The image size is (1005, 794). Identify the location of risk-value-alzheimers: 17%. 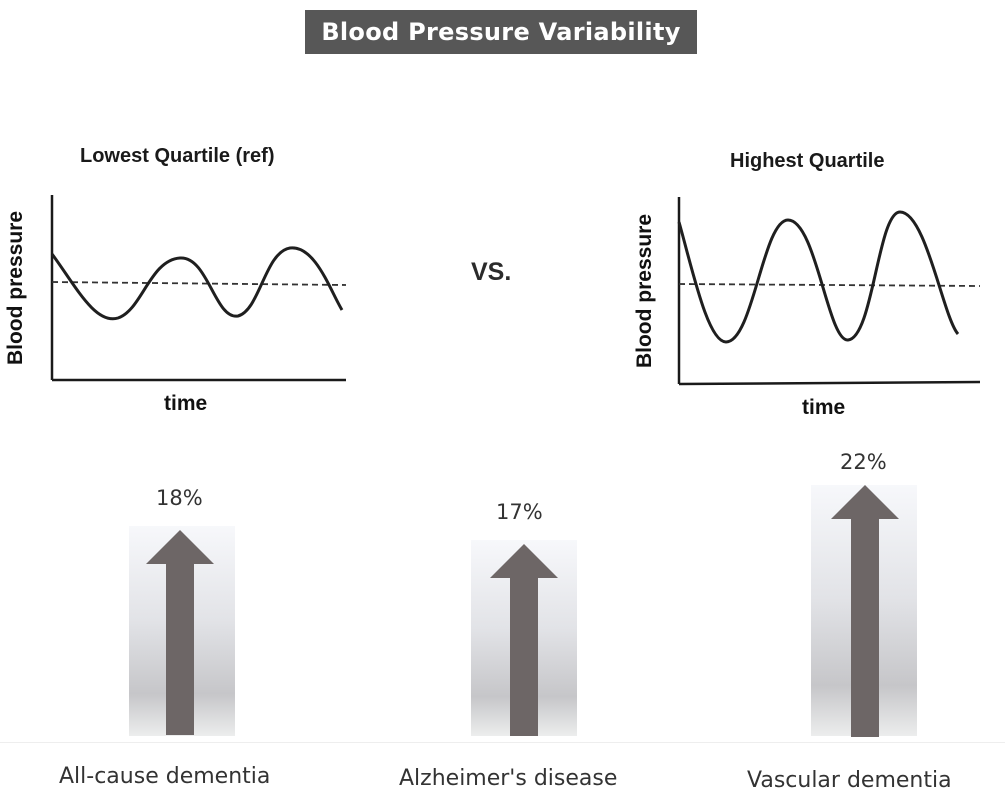
(519, 512).